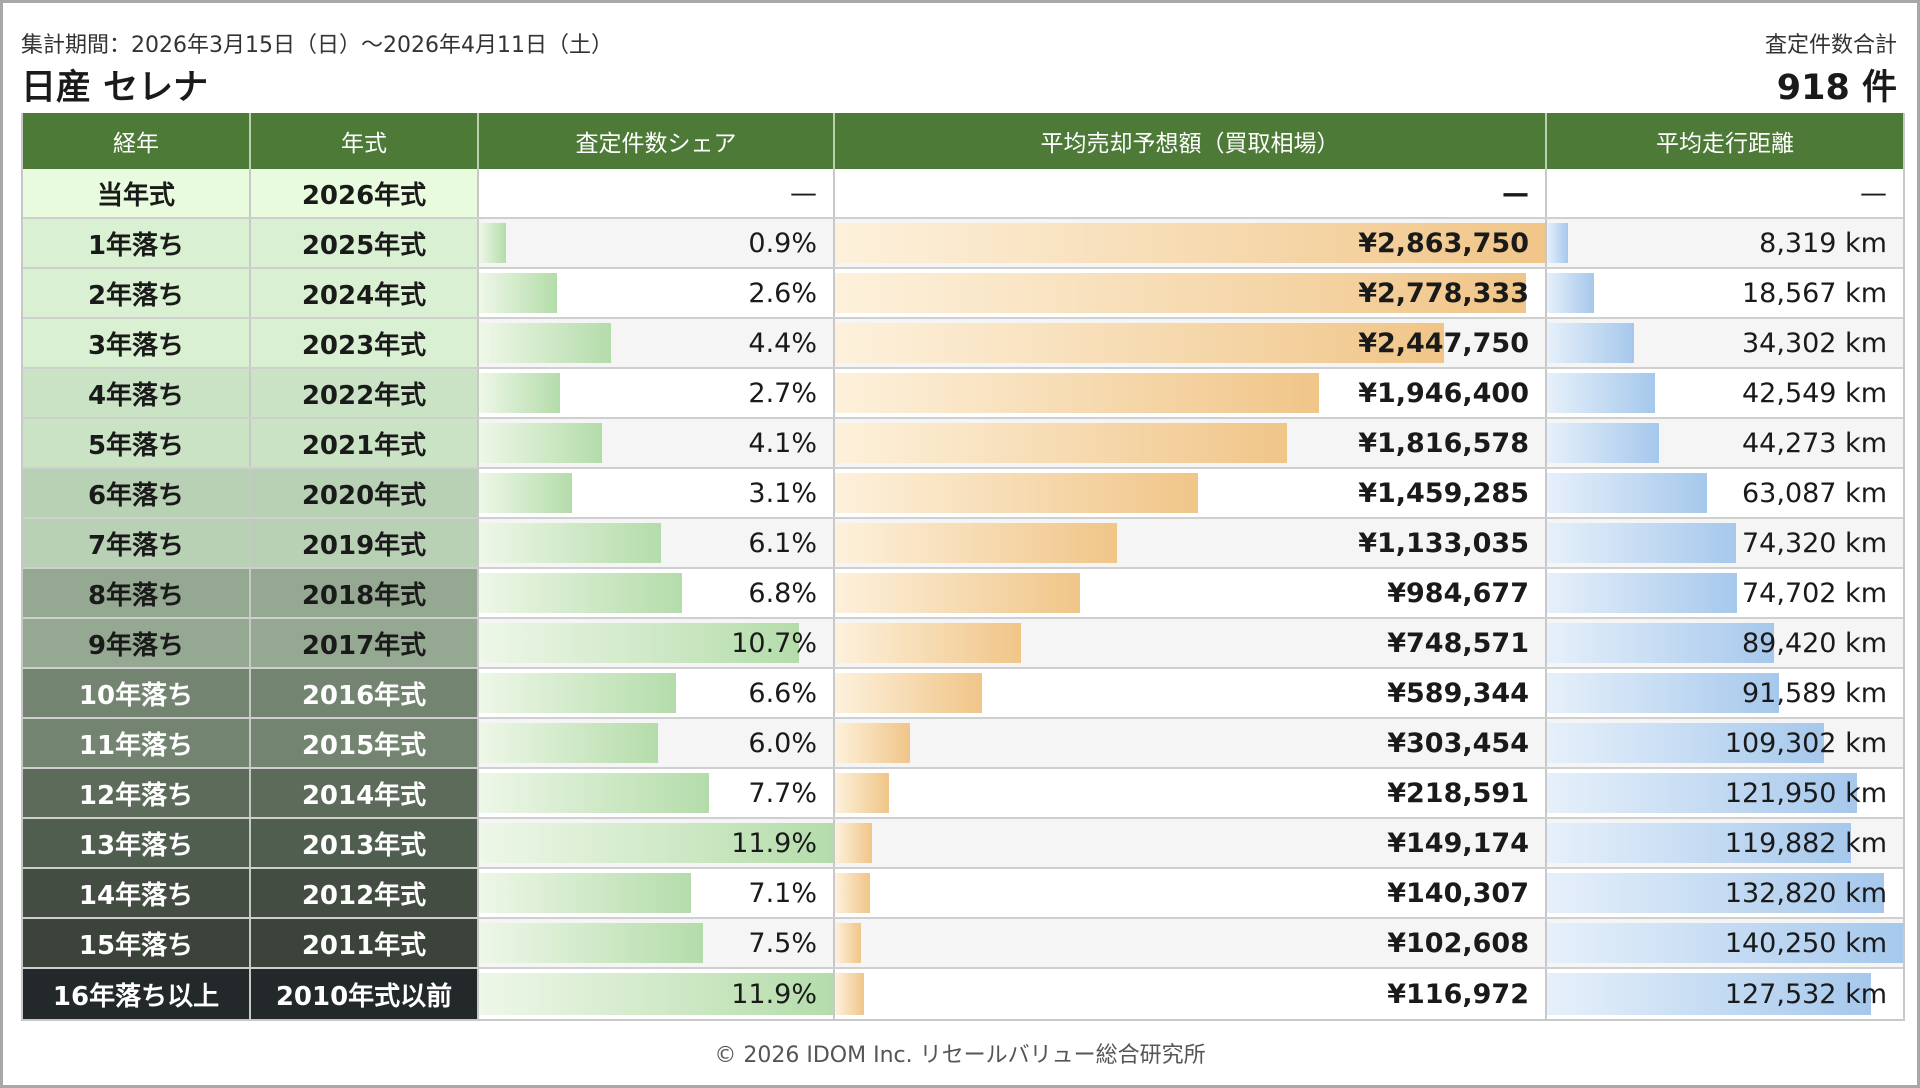 This screenshot has height=1088, width=1920. I want to click on age-cell: 13年落ち, so click(137, 843).